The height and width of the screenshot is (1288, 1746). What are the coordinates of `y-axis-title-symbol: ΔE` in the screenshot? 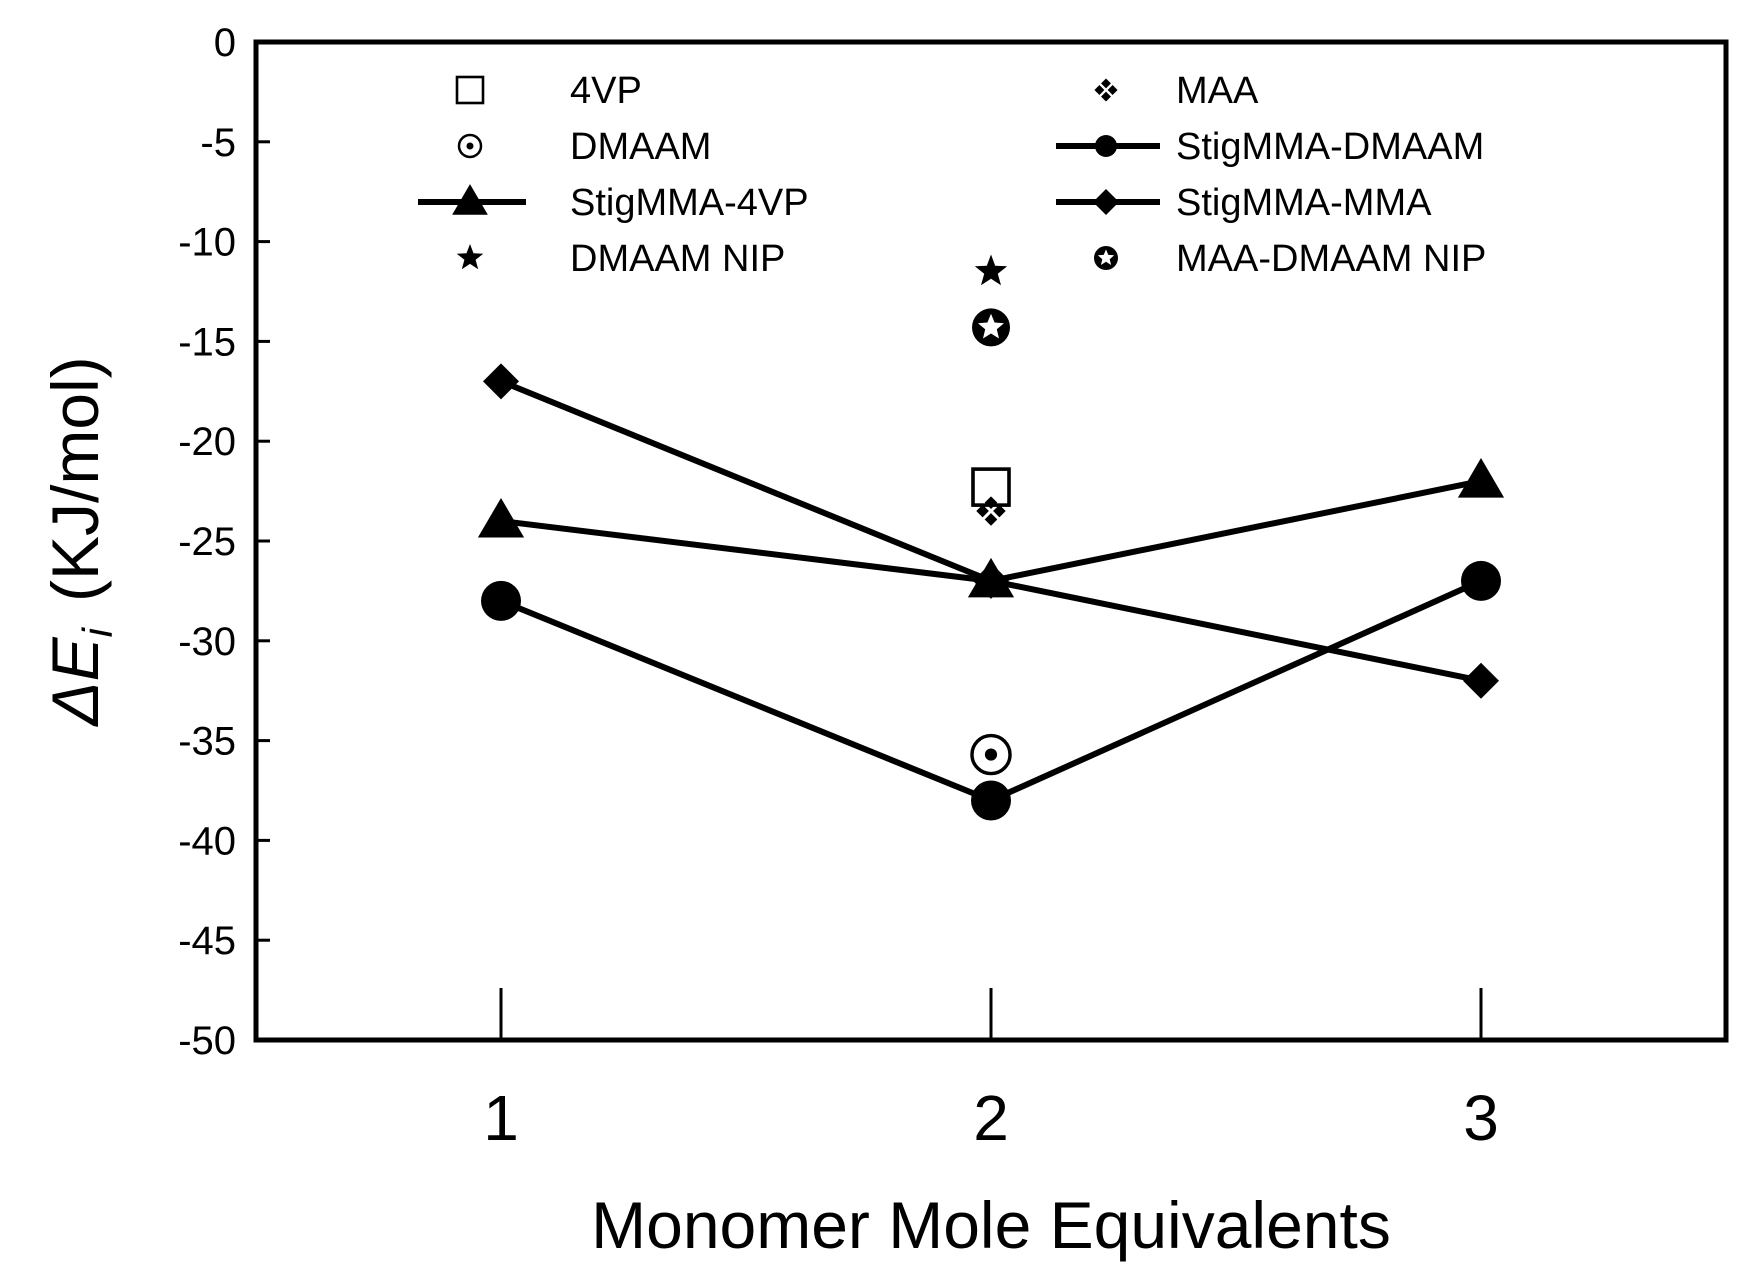 It's located at (75, 681).